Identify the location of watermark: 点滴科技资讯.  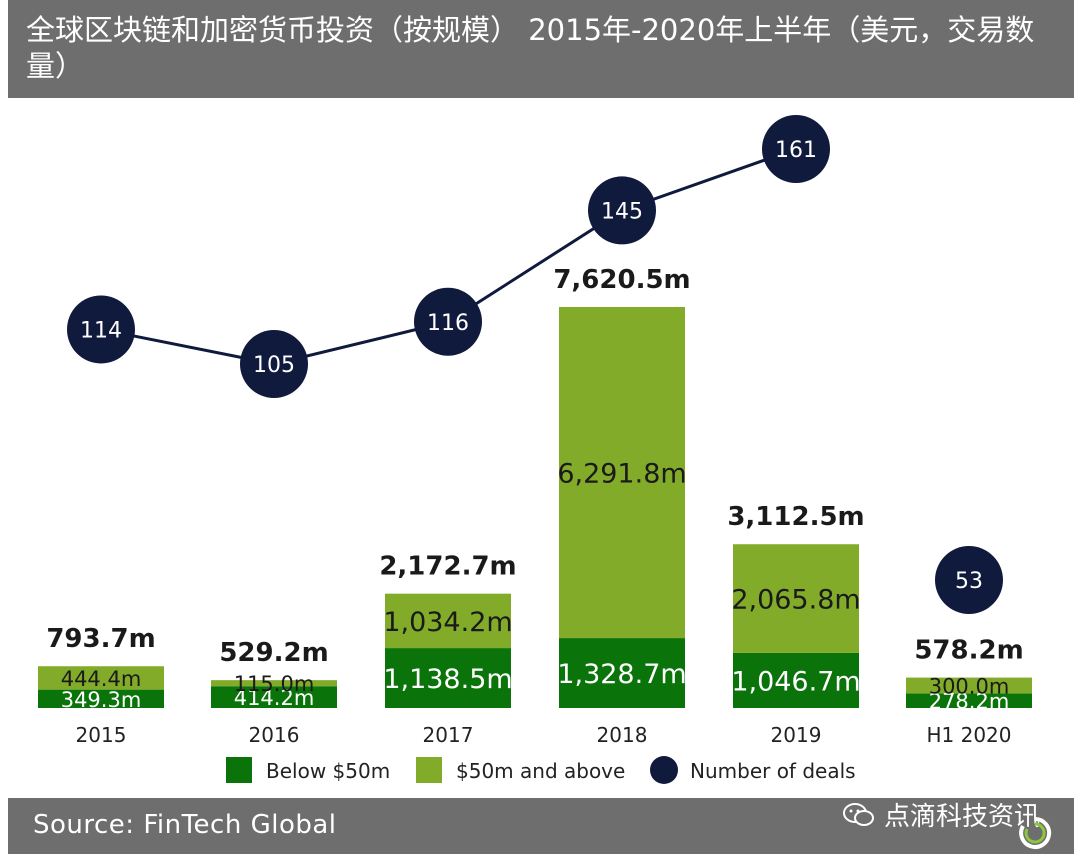
(941, 814).